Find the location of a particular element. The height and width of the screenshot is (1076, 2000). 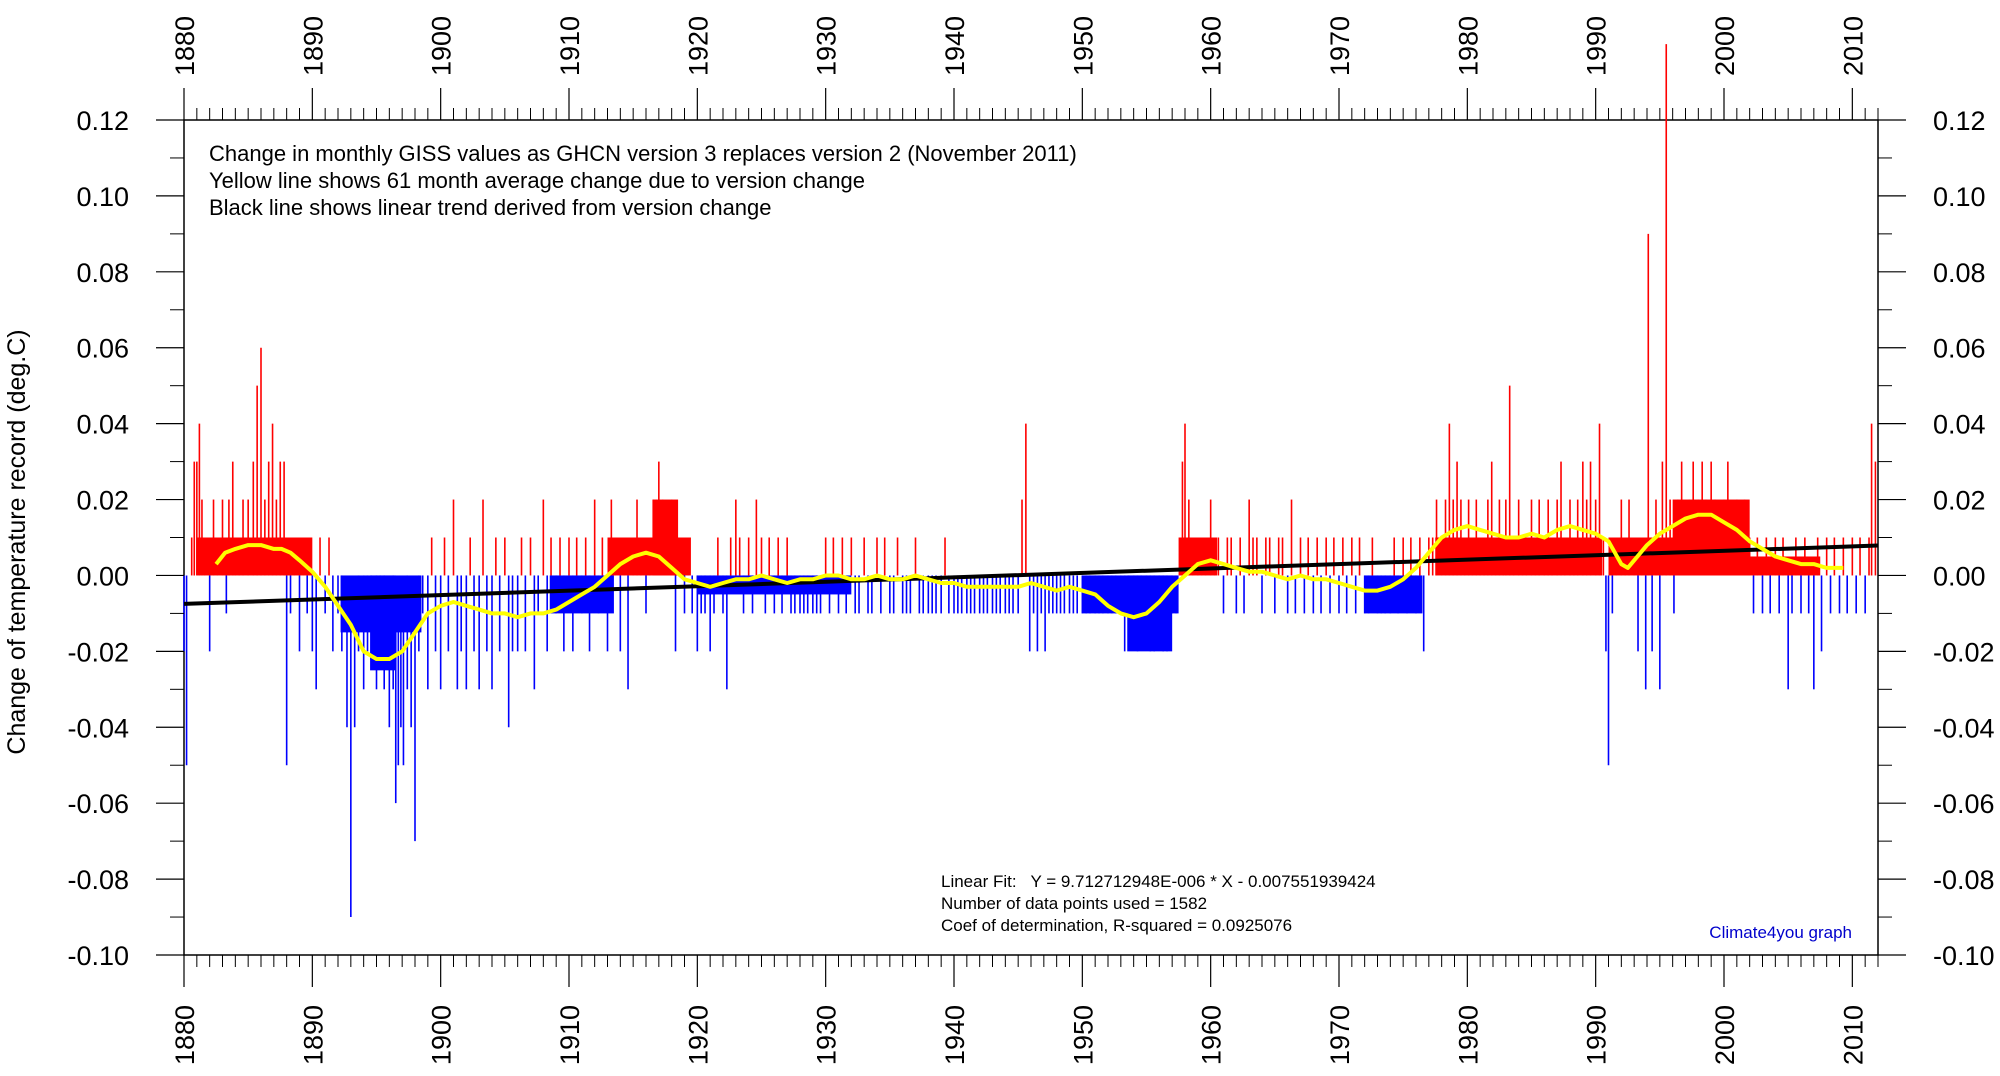

trend-line is located at coordinates (1031, 574).